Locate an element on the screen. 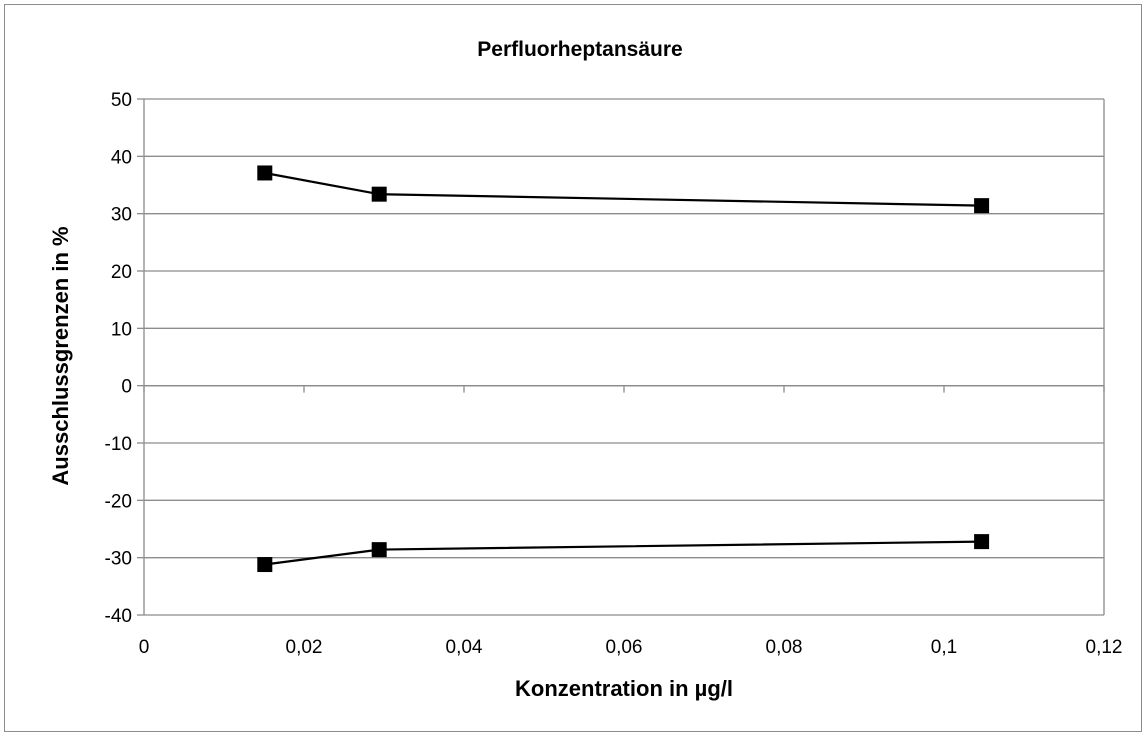 This screenshot has width=1146, height=736. x-tick-label: 0,08 is located at coordinates (784, 647).